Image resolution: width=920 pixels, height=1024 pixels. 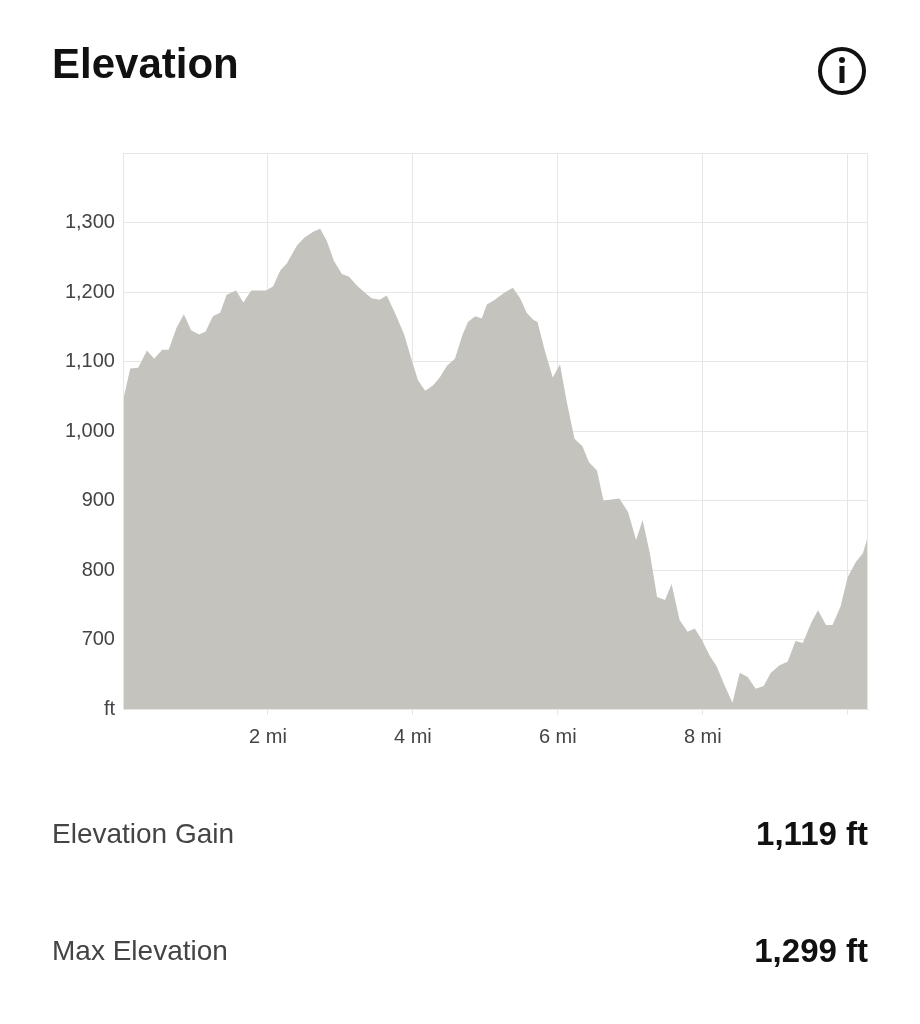 What do you see at coordinates (268, 735) in the screenshot?
I see `x-tick-label: 2 mi` at bounding box center [268, 735].